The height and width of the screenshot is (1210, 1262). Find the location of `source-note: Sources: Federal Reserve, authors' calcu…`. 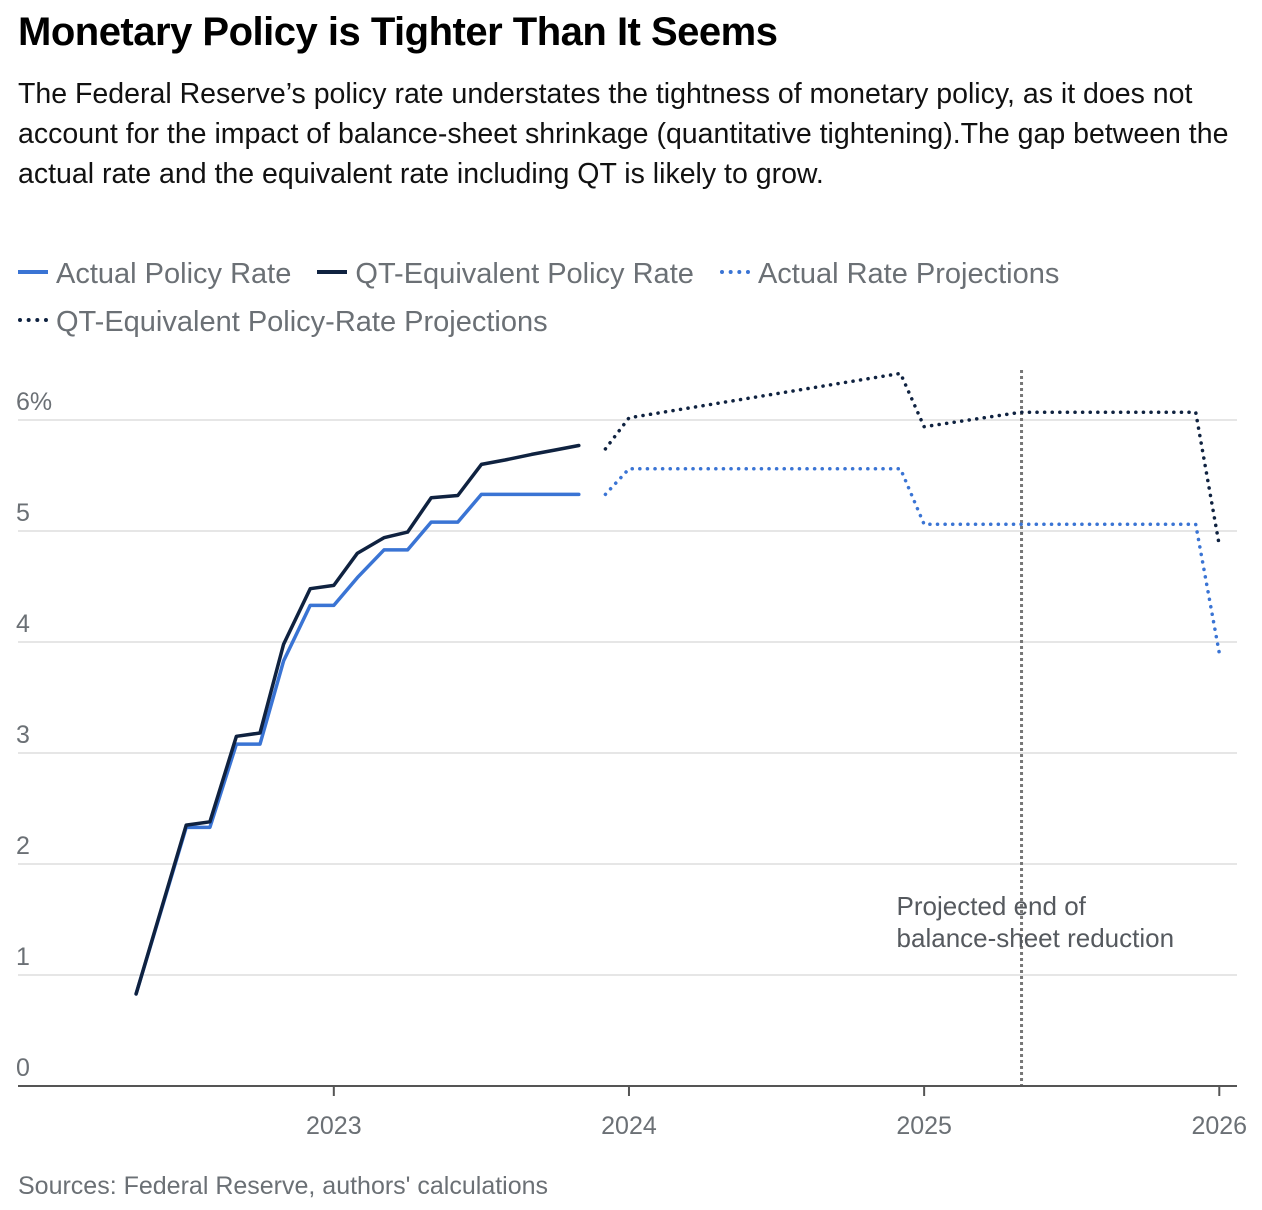

source-note: Sources: Federal Reserve, authors' calcu… is located at coordinates (283, 1186).